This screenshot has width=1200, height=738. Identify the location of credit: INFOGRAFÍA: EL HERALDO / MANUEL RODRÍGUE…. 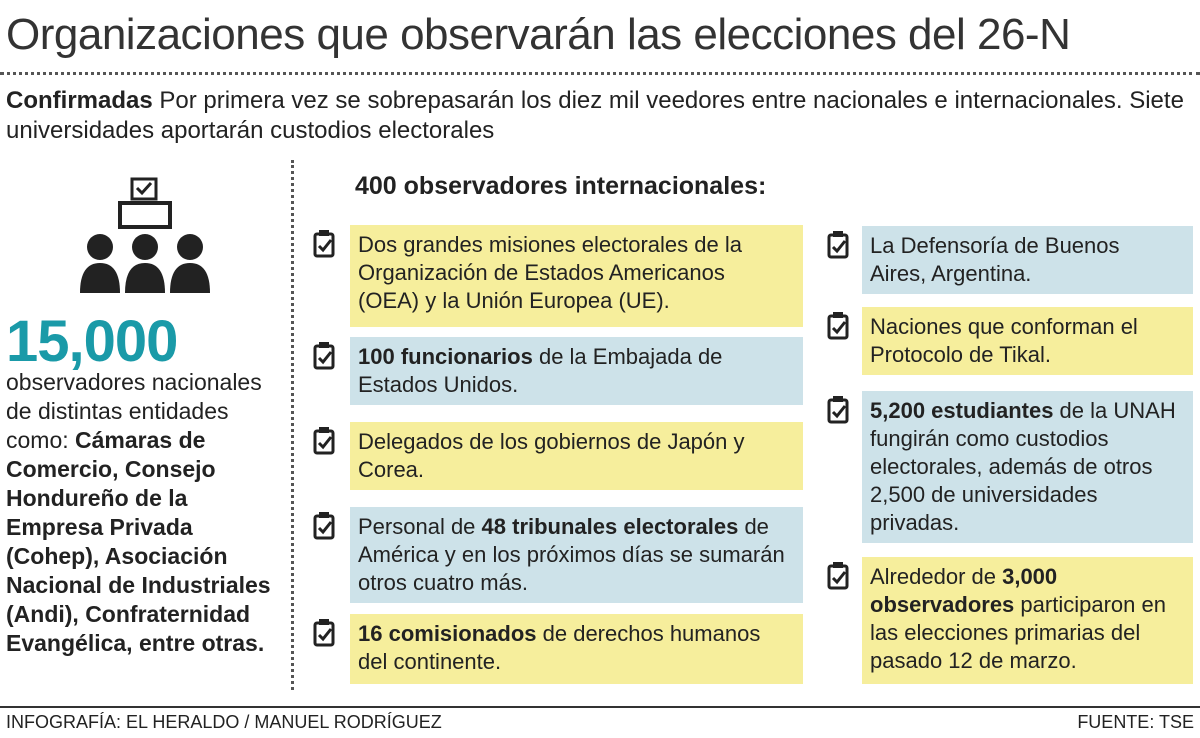
(224, 722).